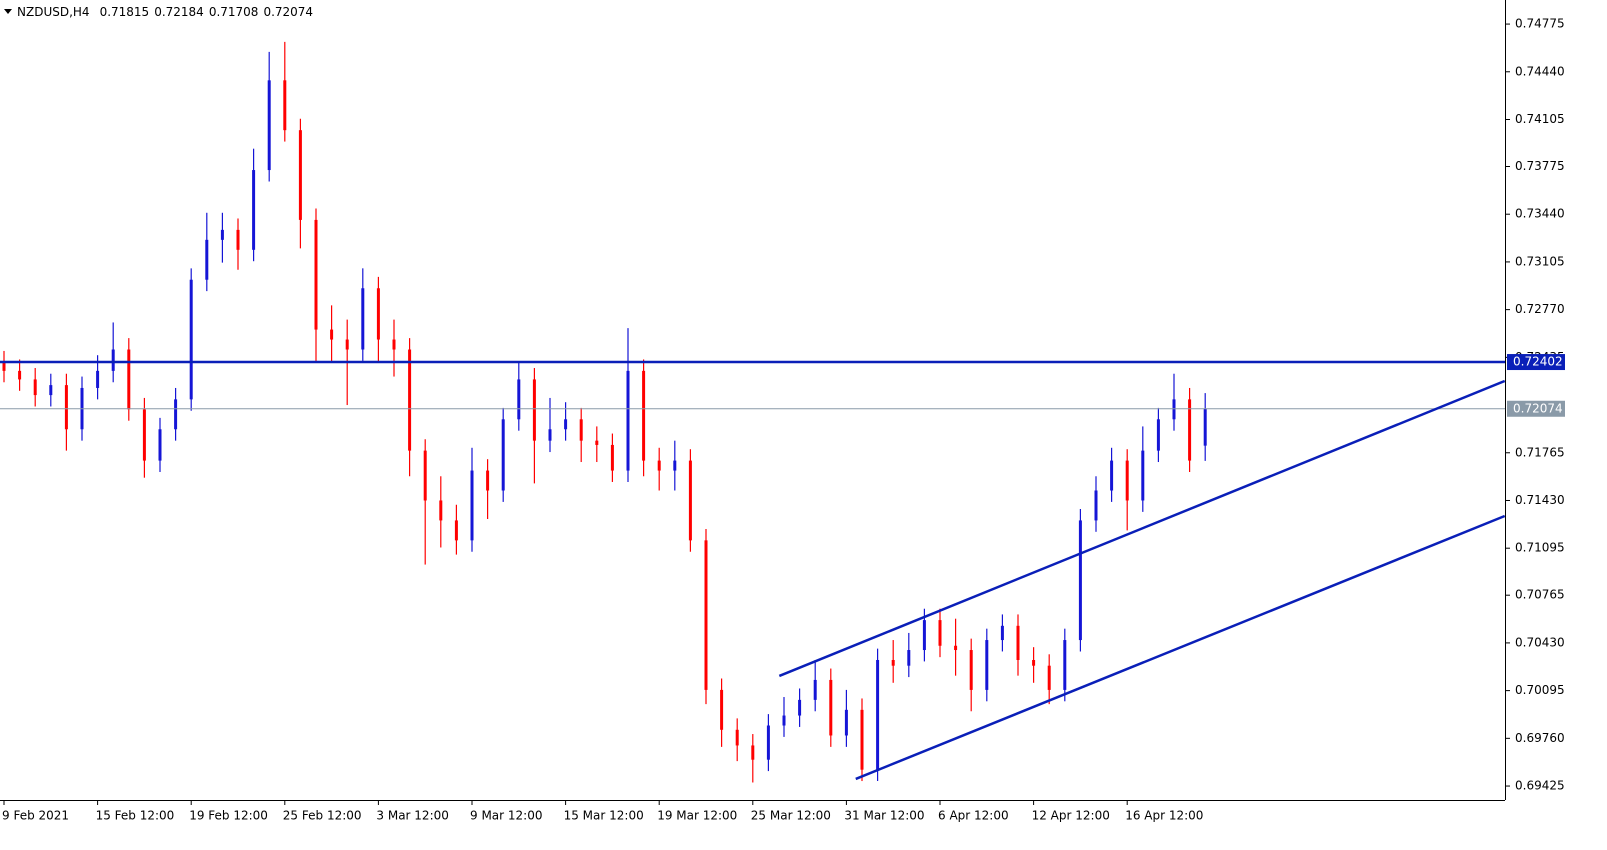 This screenshot has width=1607, height=850. What do you see at coordinates (322, 816) in the screenshot?
I see `x-tick-label: 25 Feb 12:00` at bounding box center [322, 816].